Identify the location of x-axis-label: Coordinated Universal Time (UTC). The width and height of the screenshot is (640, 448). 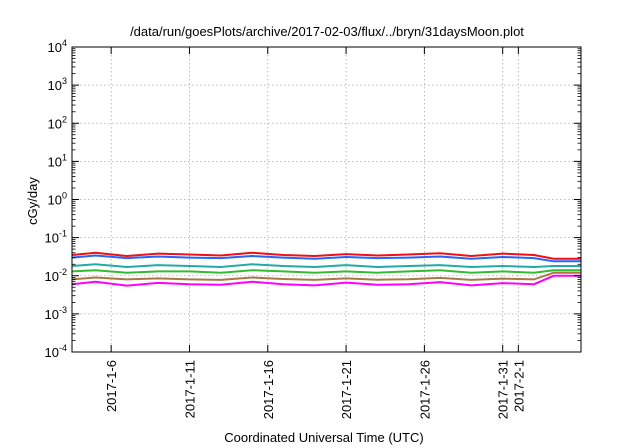
(323, 437).